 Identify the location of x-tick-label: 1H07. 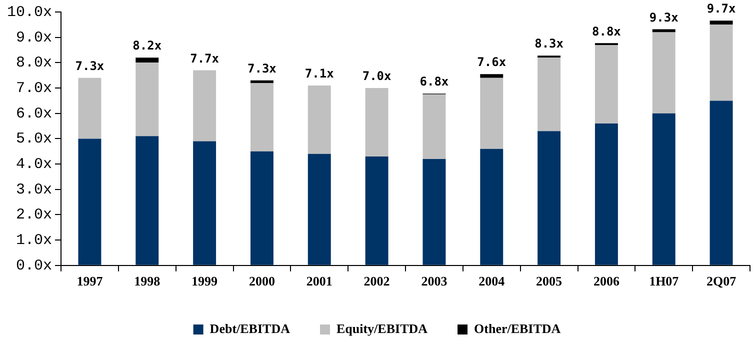
(664, 281).